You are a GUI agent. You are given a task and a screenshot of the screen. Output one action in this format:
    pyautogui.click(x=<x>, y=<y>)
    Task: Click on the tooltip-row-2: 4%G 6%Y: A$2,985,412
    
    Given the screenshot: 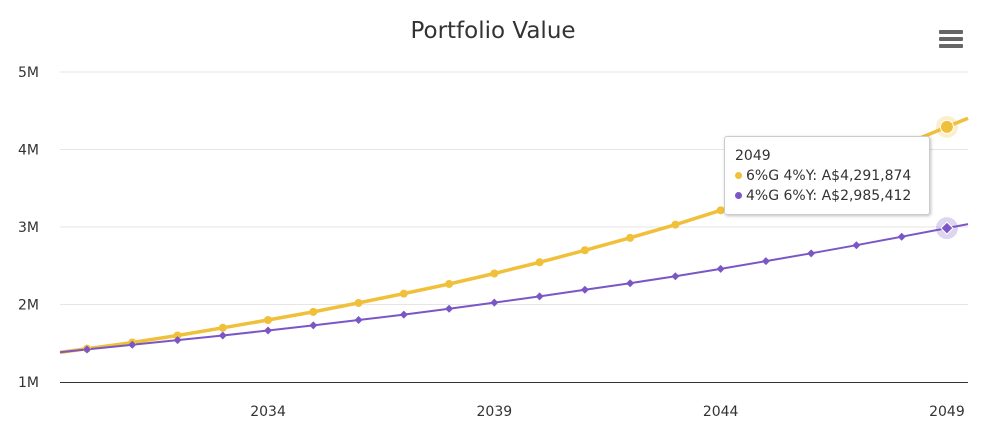 What is the action you would take?
    pyautogui.click(x=827, y=196)
    